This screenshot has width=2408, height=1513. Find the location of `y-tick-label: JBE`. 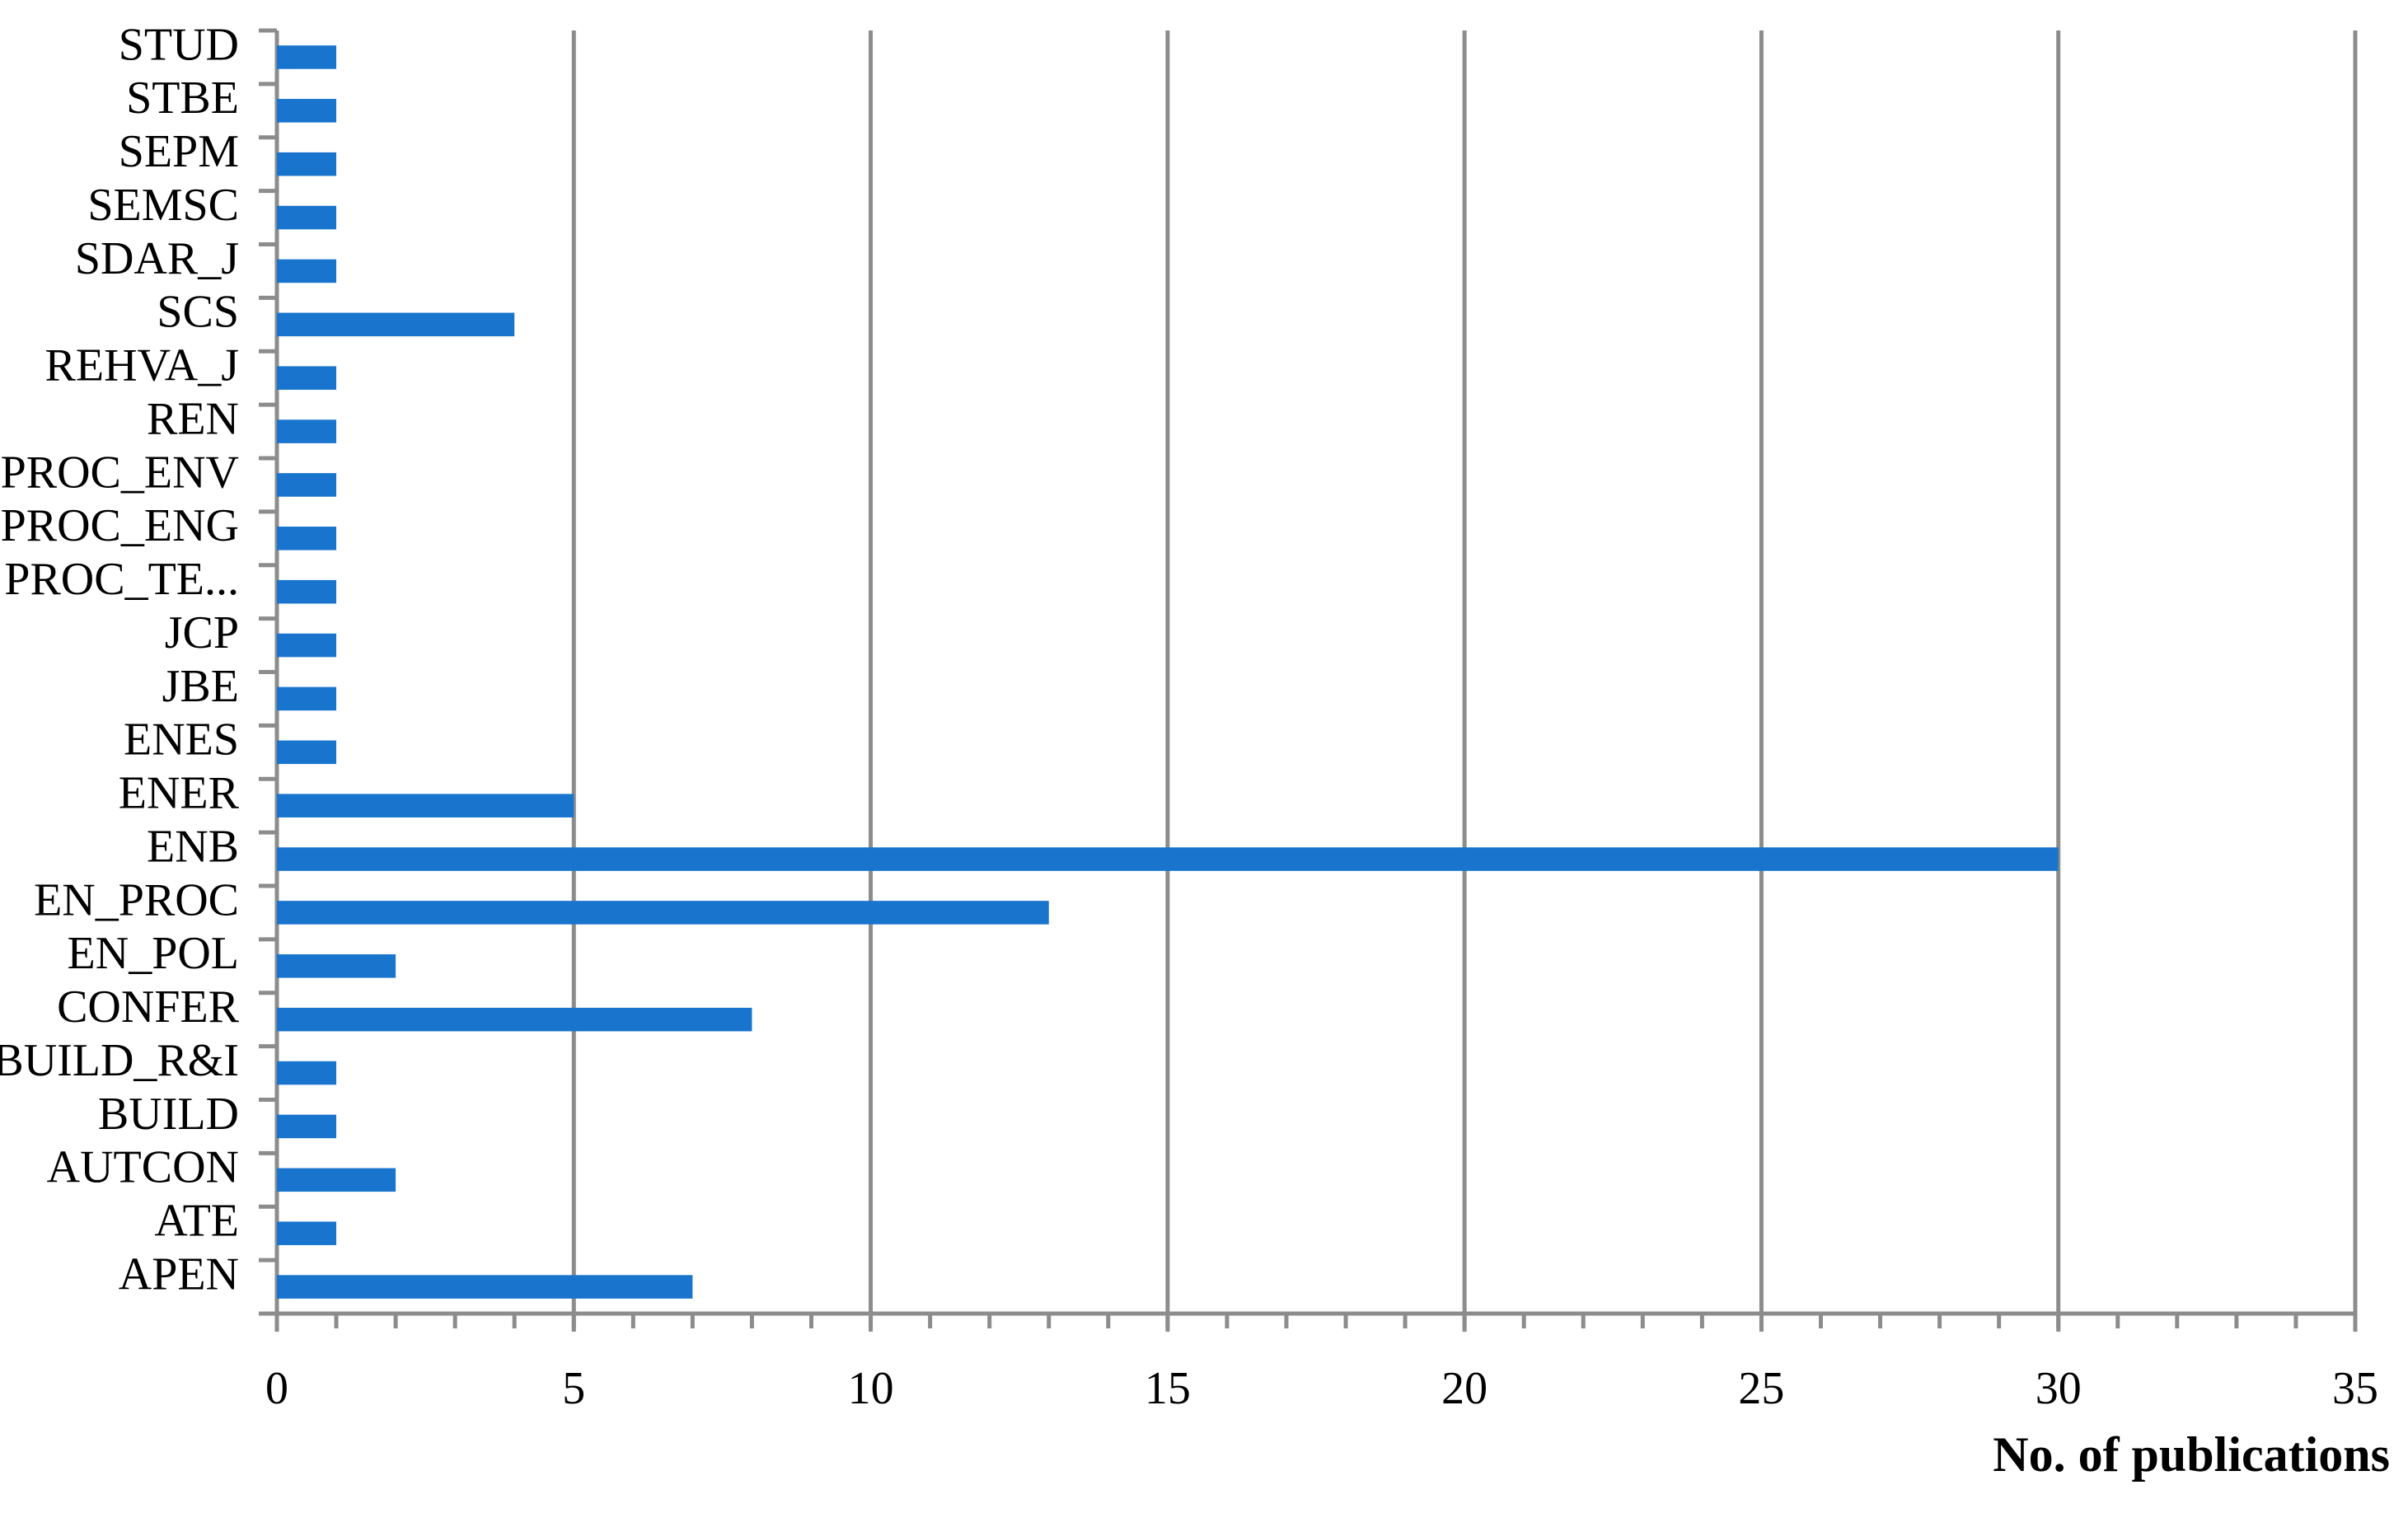

y-tick-label: JBE is located at coordinates (201, 686).